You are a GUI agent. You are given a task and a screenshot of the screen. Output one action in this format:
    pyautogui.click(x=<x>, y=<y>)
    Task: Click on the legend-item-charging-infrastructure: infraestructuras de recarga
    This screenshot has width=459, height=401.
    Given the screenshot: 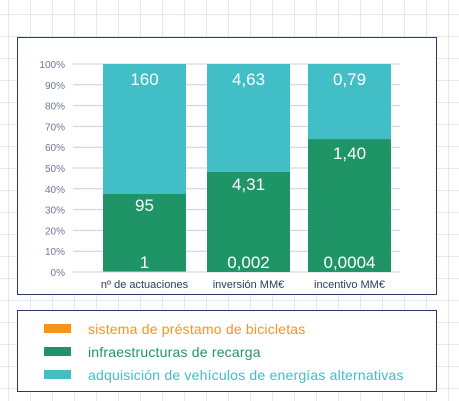 What is the action you would take?
    pyautogui.click(x=240, y=351)
    